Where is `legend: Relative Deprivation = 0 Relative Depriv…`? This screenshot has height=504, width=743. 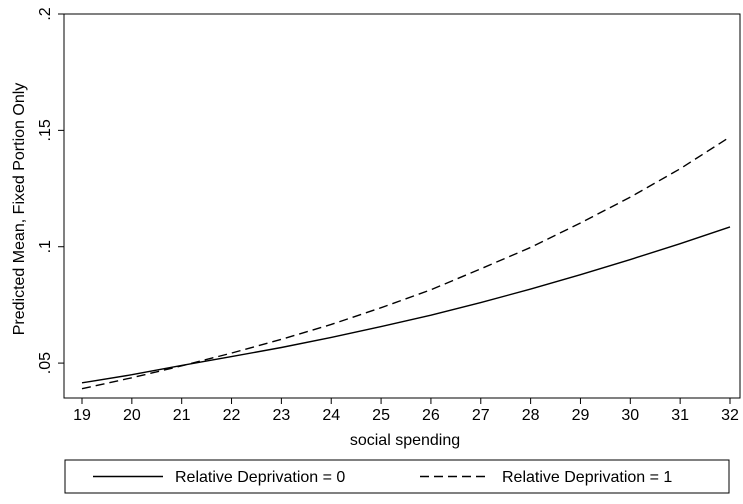
legend: Relative Deprivation = 0 Relative Depriv… is located at coordinates (397, 476).